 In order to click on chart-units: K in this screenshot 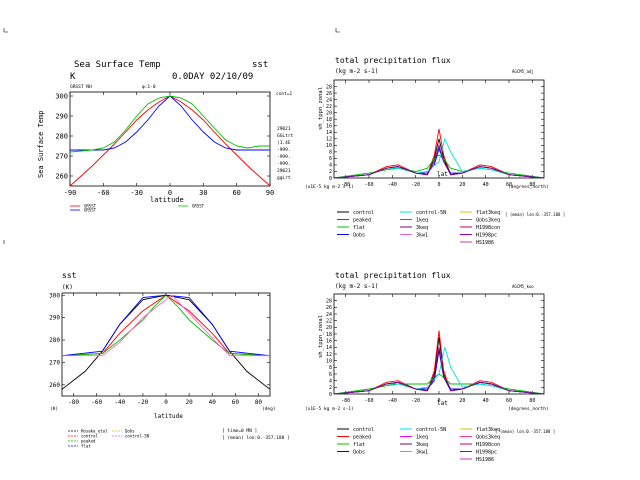, I will do `click(73, 77)`.